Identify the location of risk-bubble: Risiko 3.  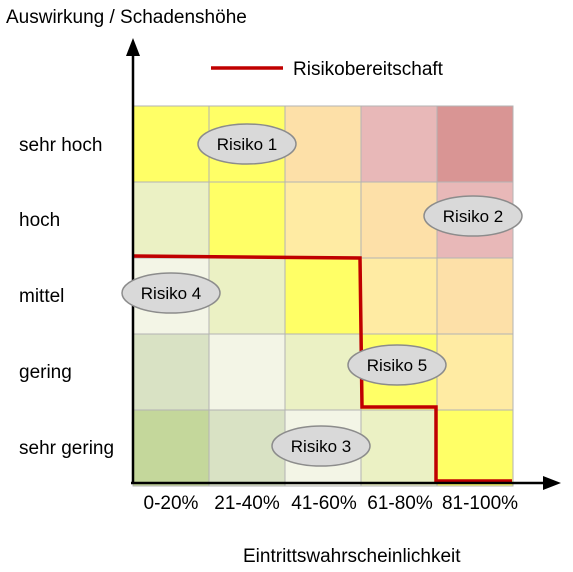
(321, 446).